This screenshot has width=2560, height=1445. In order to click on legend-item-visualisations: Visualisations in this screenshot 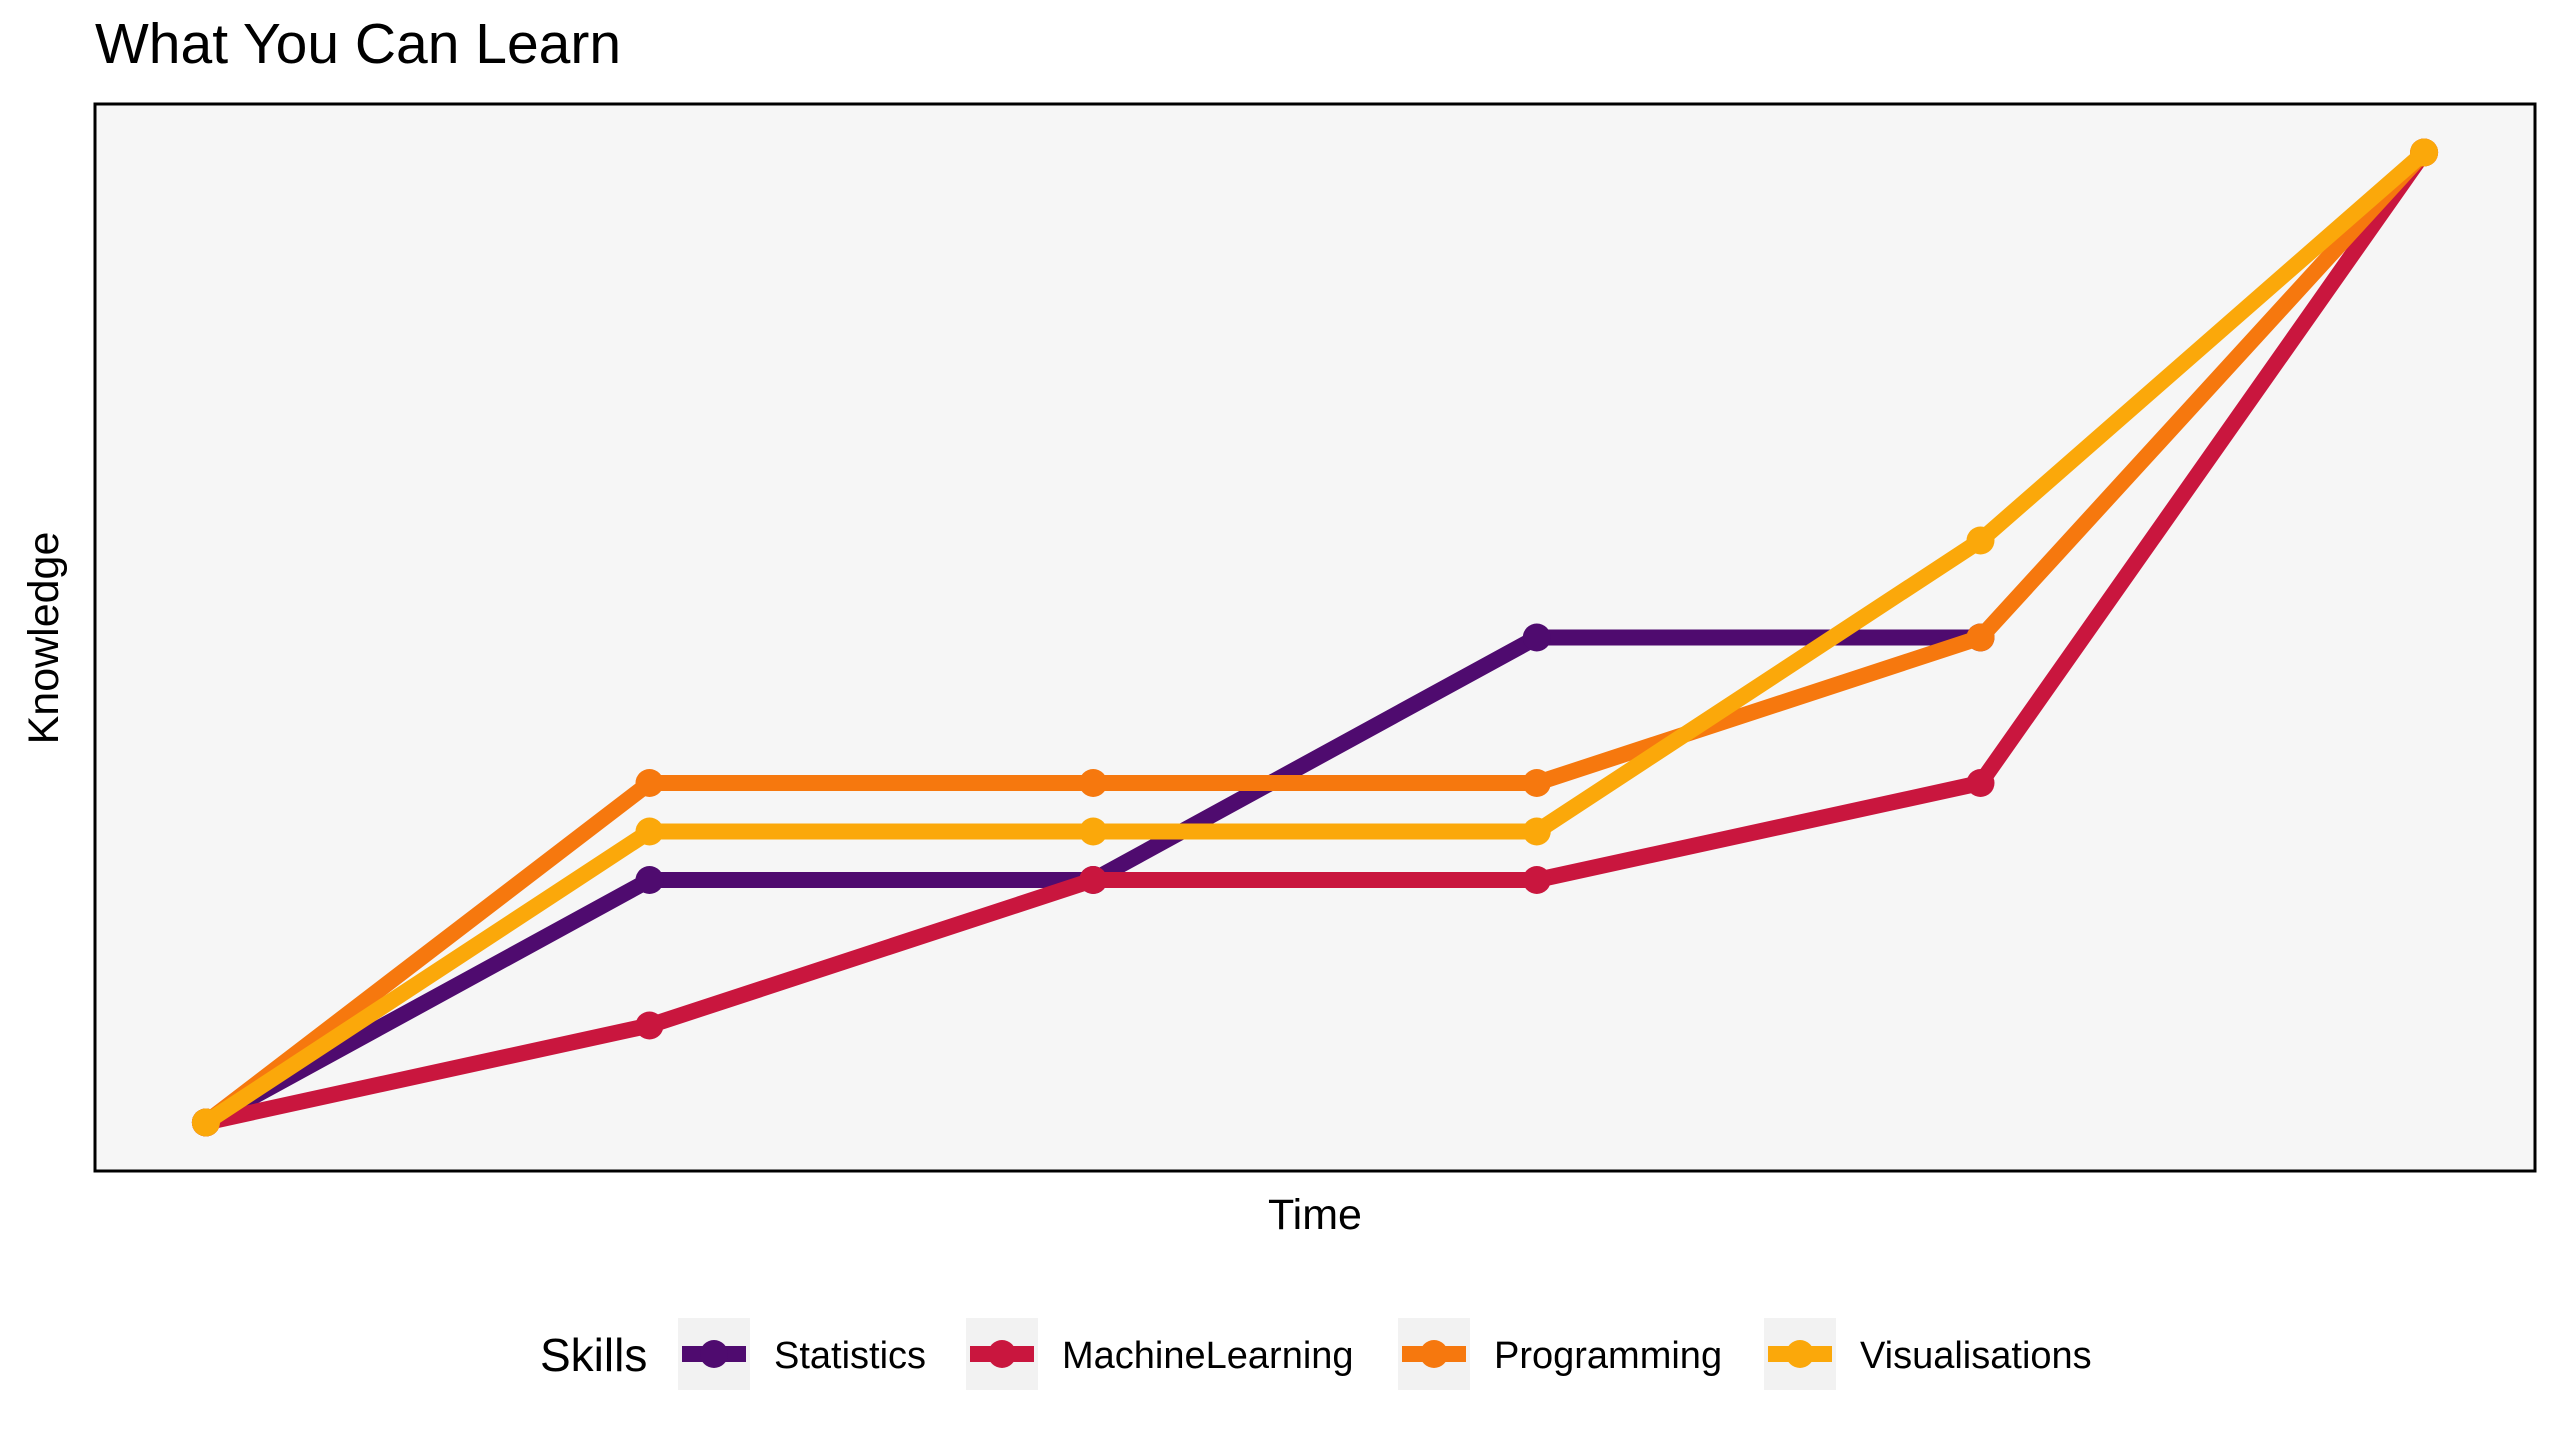, I will do `click(1928, 1354)`.